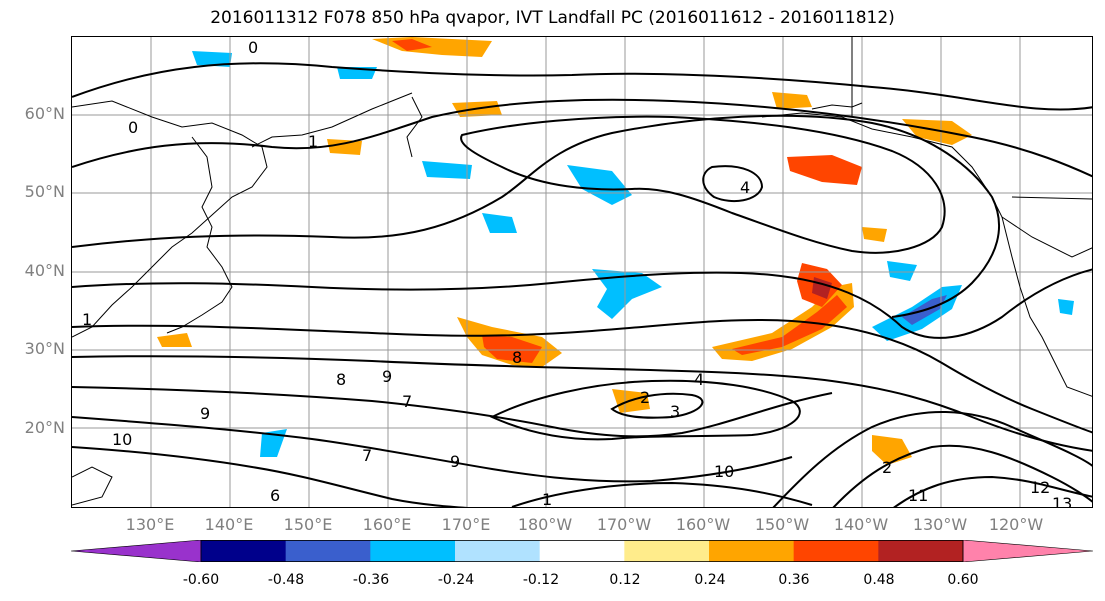 The image size is (1105, 601). Describe the element at coordinates (625, 580) in the screenshot. I see `colorbar-tick-label: 0.12` at that location.